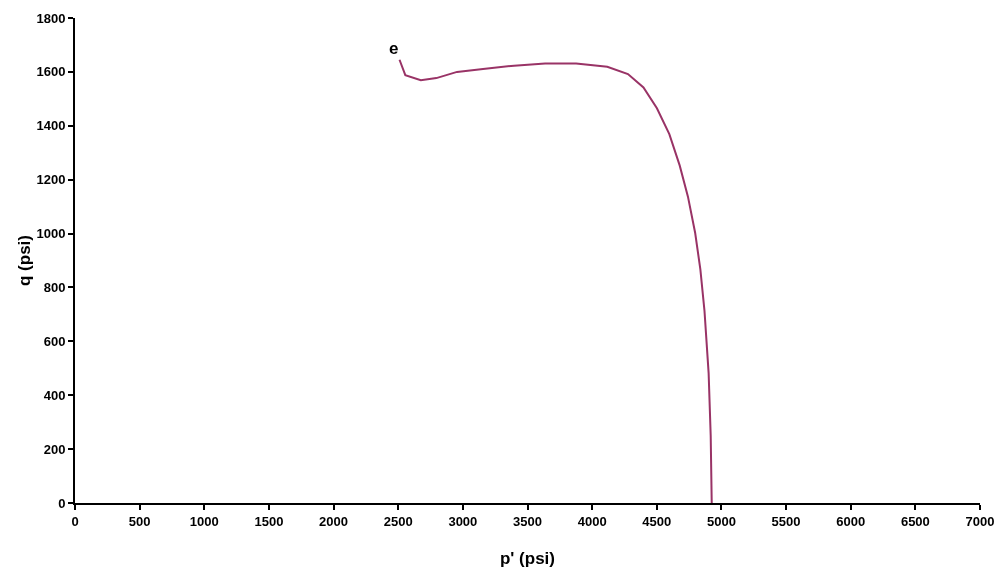 The image size is (1005, 568). Describe the element at coordinates (394, 48) in the screenshot. I see `annotation: e` at that location.